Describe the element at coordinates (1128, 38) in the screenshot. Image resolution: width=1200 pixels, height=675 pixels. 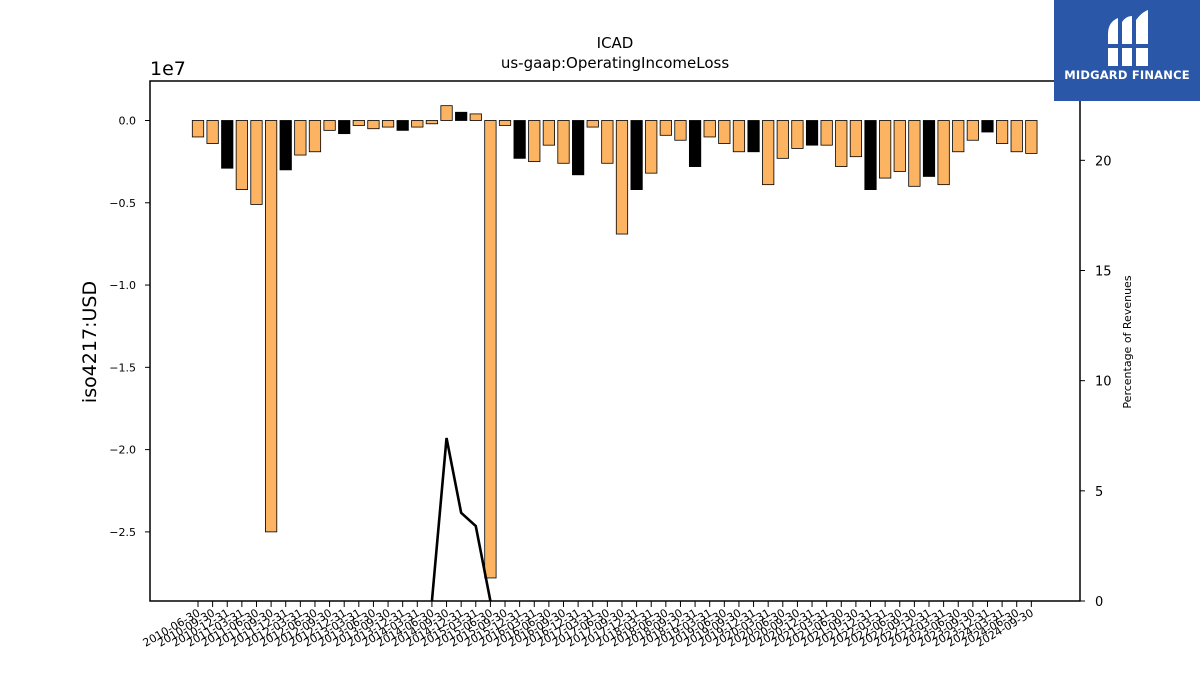
I see `midgard-logo-icon` at that location.